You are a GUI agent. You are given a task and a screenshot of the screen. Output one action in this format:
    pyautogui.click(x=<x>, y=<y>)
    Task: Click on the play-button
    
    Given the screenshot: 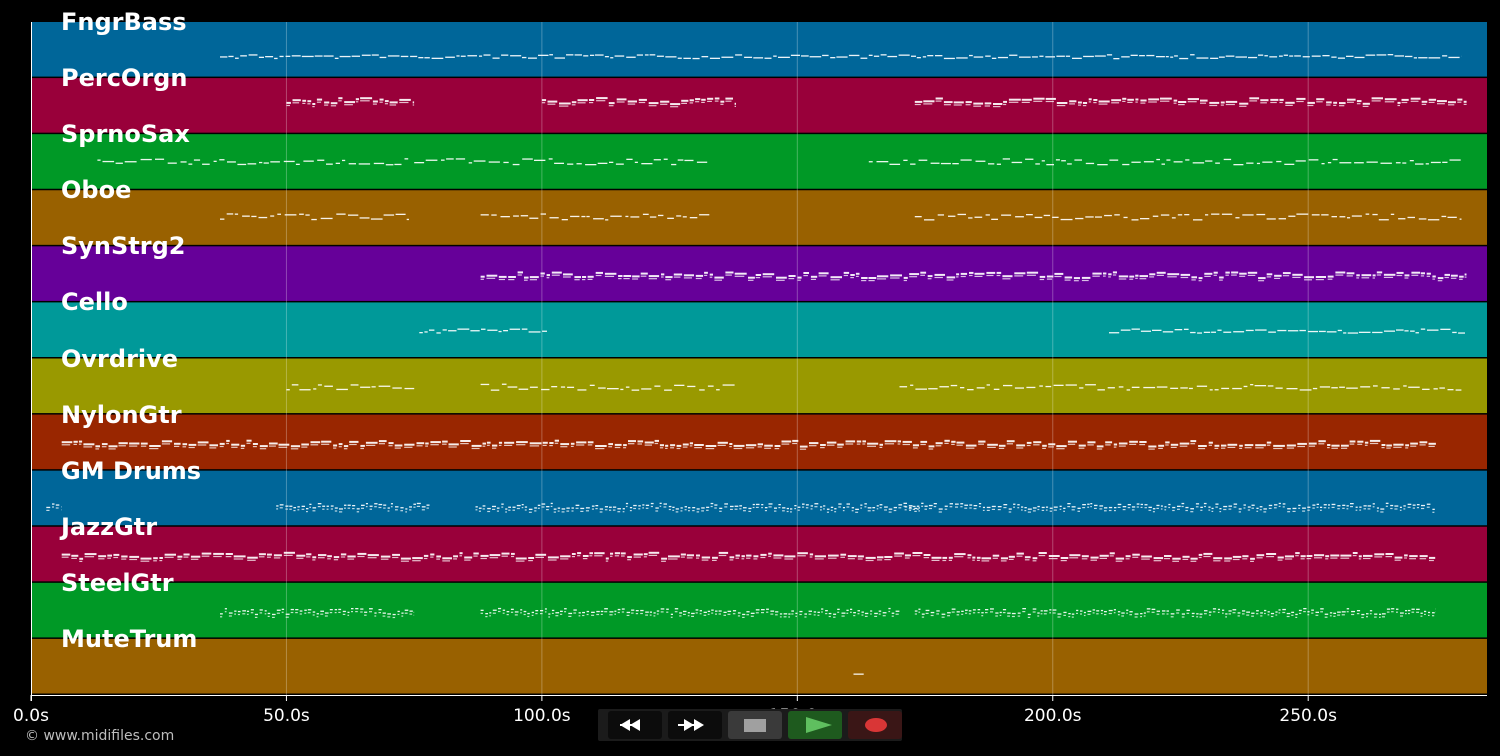 What is the action you would take?
    pyautogui.click(x=815, y=725)
    